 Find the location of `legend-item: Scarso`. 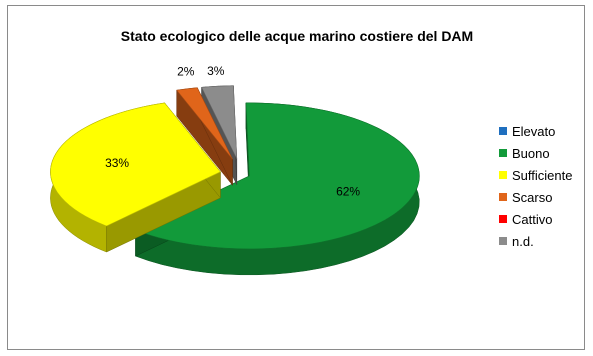

legend-item: Scarso is located at coordinates (535, 197).